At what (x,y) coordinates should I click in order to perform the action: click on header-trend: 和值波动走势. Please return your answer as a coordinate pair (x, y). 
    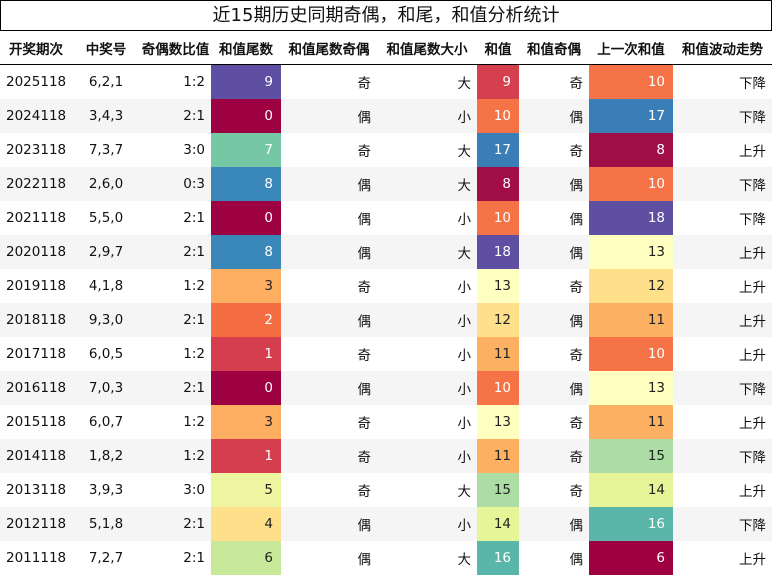
    Looking at the image, I should click on (722, 48).